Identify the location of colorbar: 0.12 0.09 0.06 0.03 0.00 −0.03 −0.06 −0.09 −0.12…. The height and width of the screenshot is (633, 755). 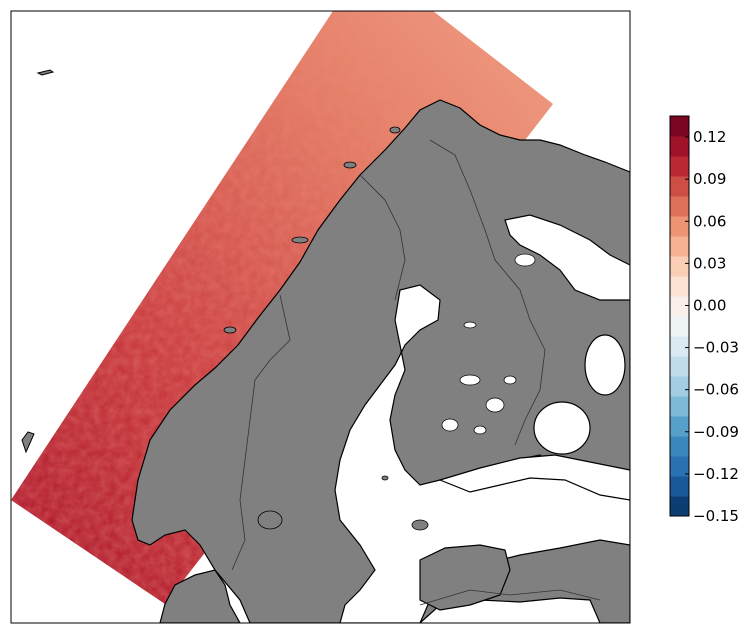
(704, 320).